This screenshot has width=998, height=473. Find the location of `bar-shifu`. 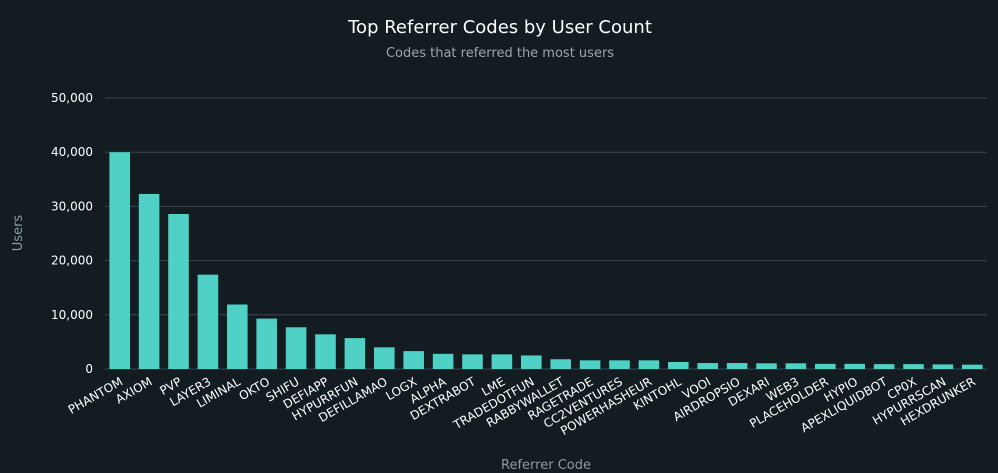

bar-shifu is located at coordinates (296, 348).